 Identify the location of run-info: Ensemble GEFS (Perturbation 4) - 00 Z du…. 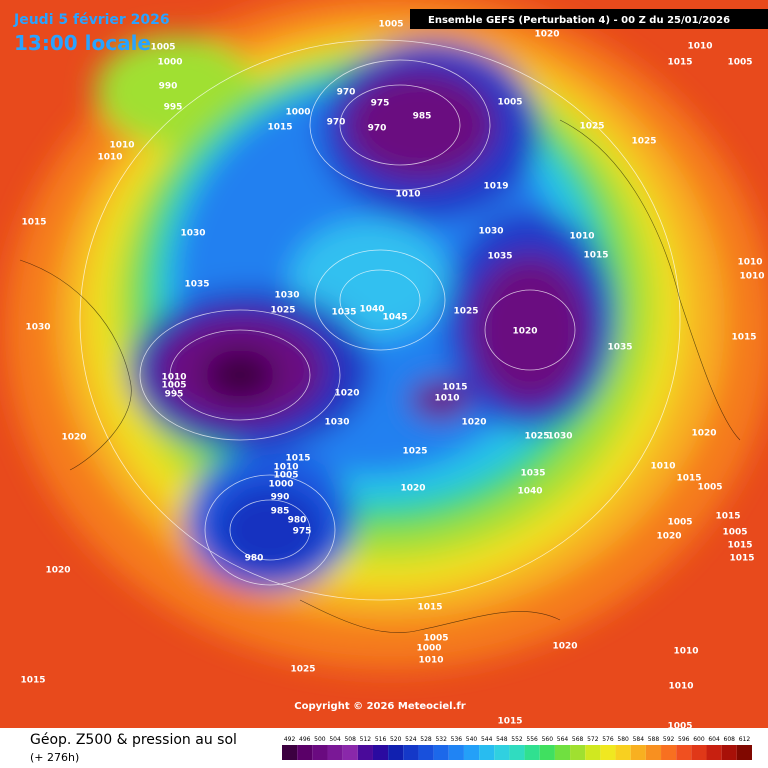
(579, 20).